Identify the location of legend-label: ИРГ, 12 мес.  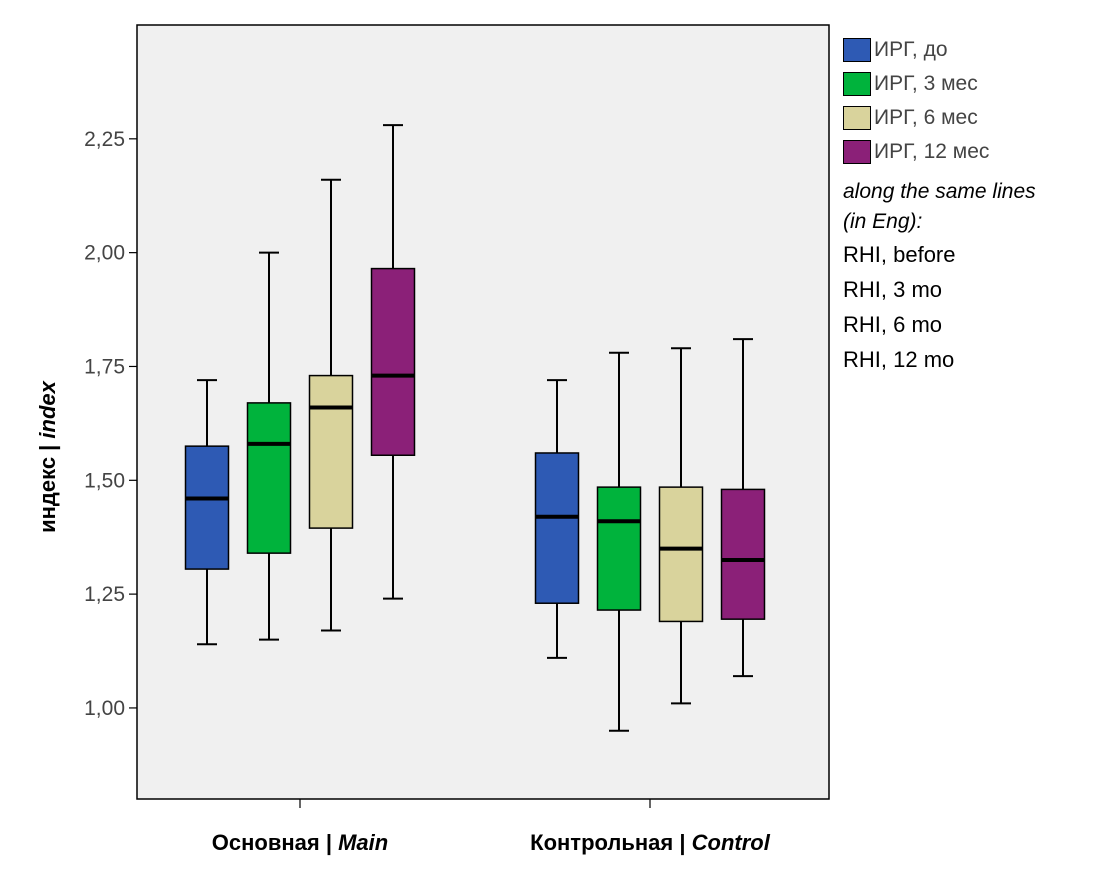
(932, 151).